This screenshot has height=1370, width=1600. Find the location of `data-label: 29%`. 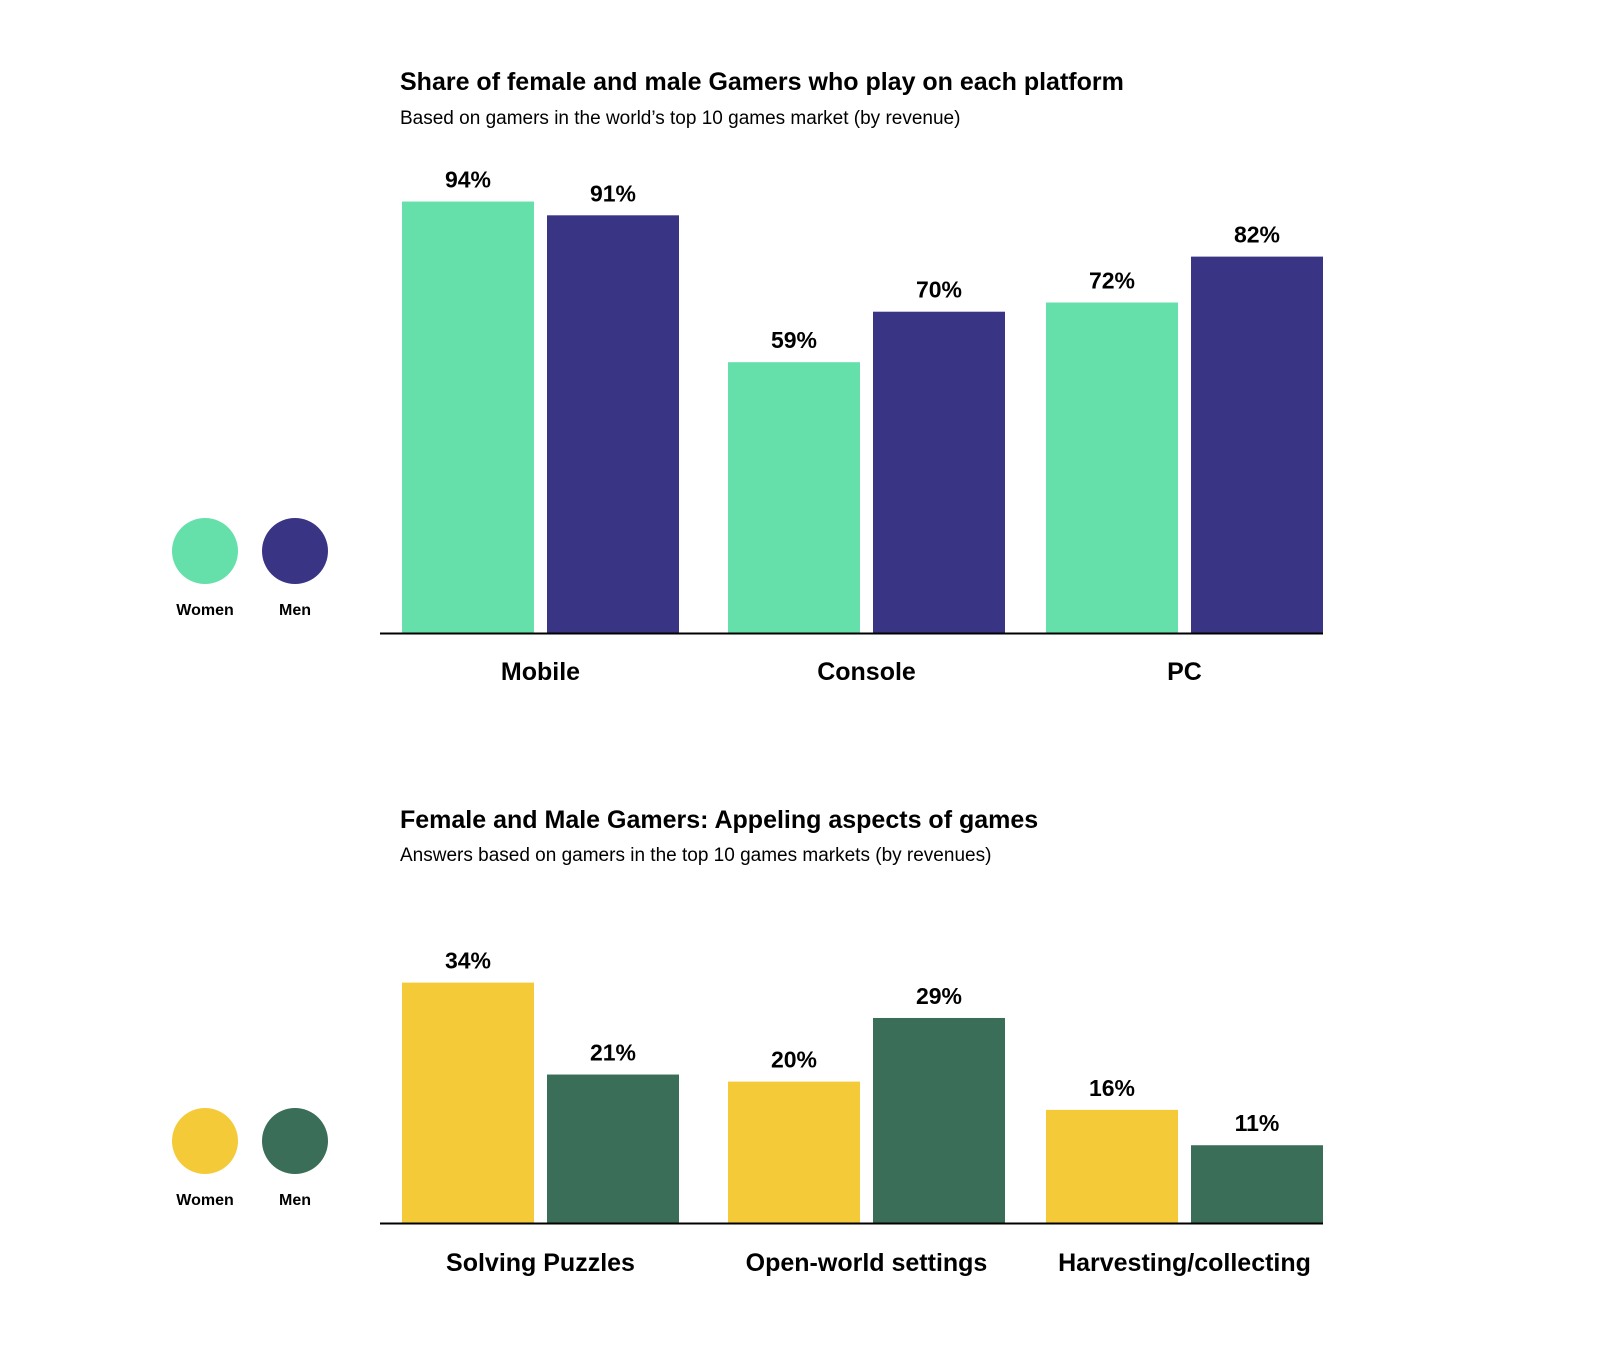

data-label: 29% is located at coordinates (939, 996).